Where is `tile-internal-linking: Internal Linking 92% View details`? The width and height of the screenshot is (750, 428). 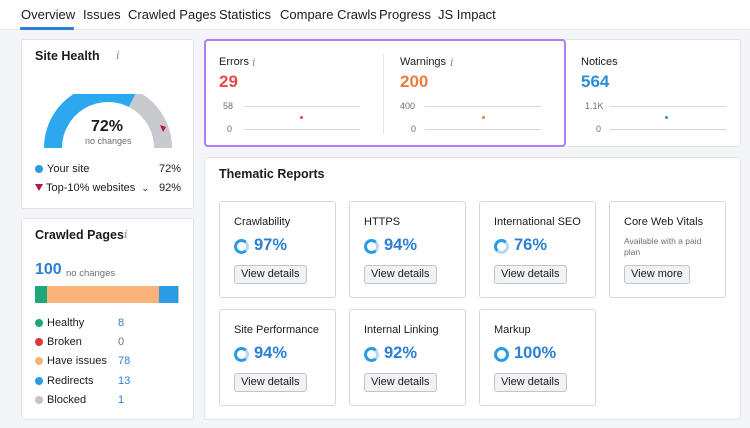
tile-internal-linking: Internal Linking 92% View details is located at coordinates (407, 357).